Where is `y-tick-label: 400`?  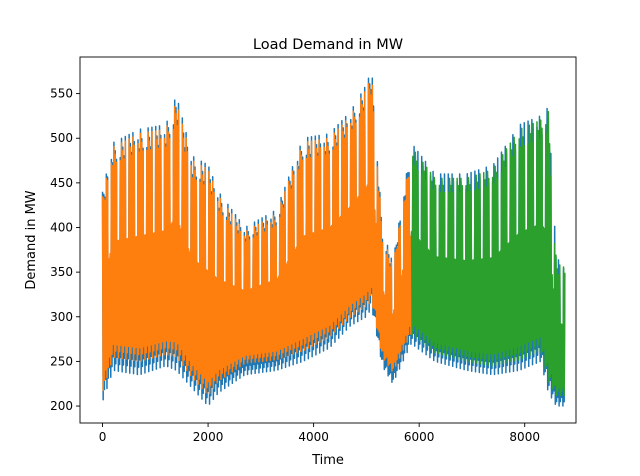
y-tick-label: 400 is located at coordinates (61, 228).